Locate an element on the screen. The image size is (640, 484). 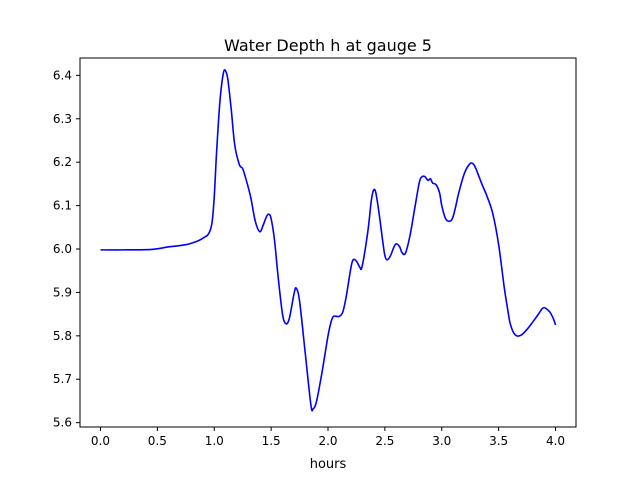
y-tick-label: 6.3 is located at coordinates (62, 119).